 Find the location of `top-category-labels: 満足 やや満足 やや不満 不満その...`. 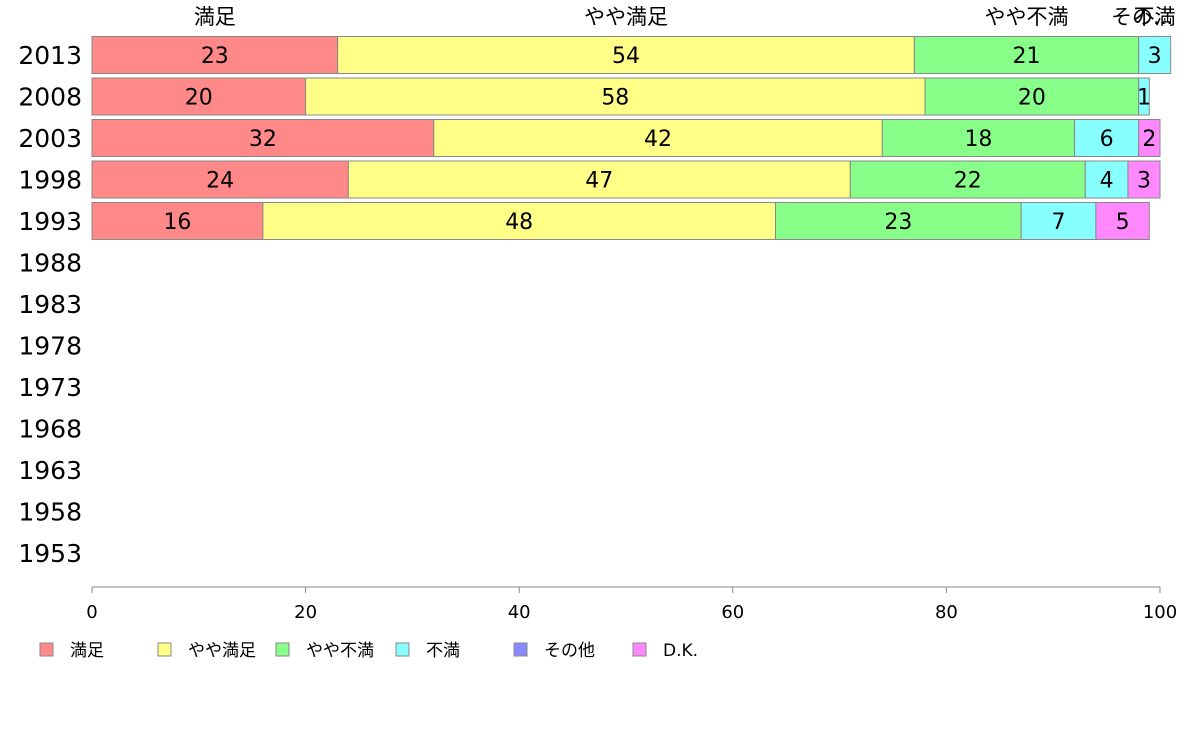

top-category-labels: 満足 やや満足 やや不満 不満その... is located at coordinates (685, 17).